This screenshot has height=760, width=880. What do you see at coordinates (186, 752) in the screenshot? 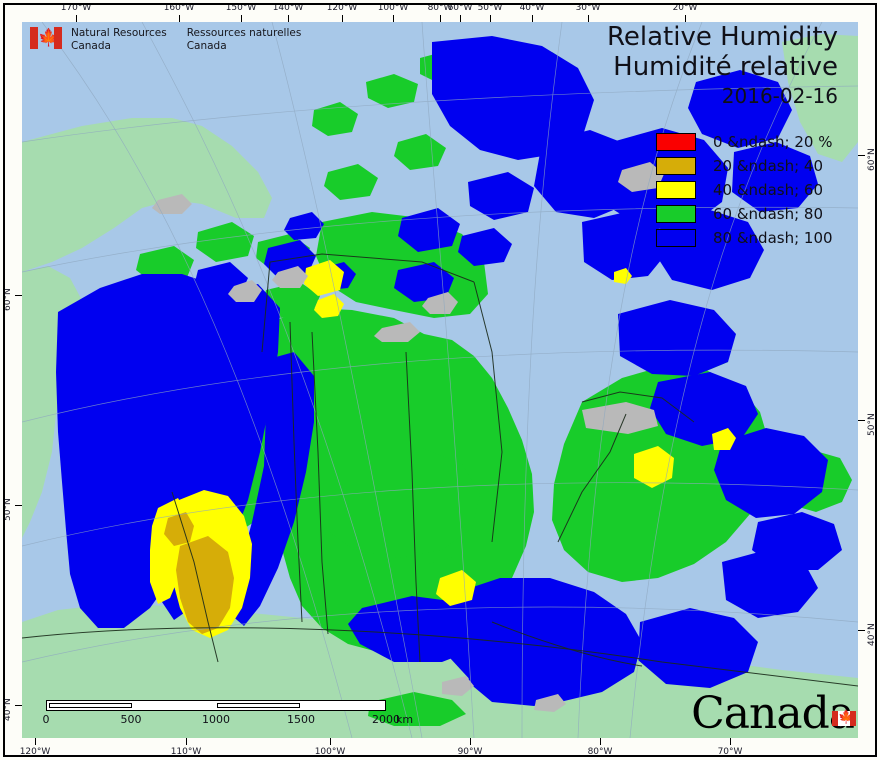
I see `axis-label: 110°W` at bounding box center [186, 752].